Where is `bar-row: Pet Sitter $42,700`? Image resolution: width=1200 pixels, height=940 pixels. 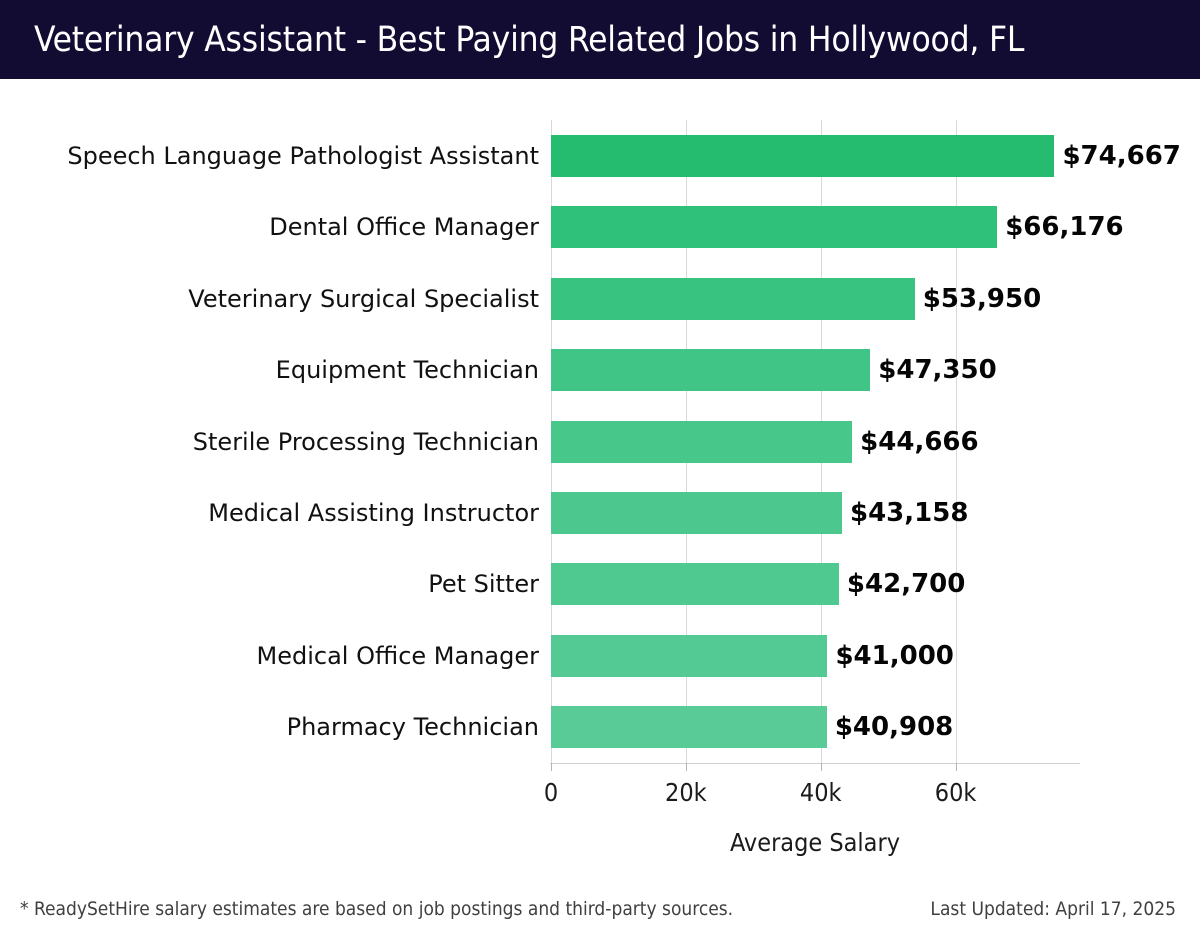 bar-row: Pet Sitter $42,700 is located at coordinates (600, 584).